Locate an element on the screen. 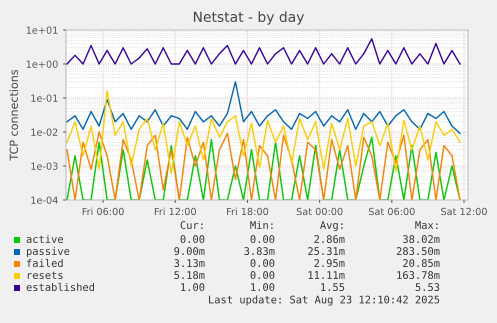 The height and width of the screenshot is (323, 497). text: 283.50m is located at coordinates (418, 251).